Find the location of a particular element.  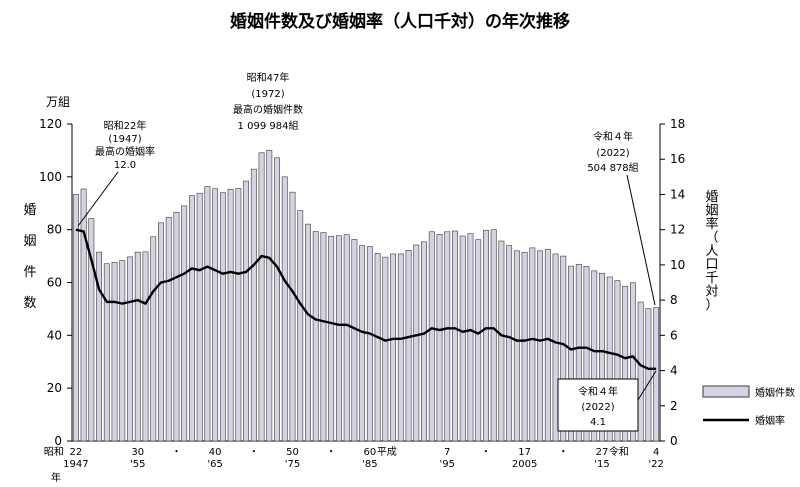

bar-marriages-1979 is located at coordinates (323, 337).